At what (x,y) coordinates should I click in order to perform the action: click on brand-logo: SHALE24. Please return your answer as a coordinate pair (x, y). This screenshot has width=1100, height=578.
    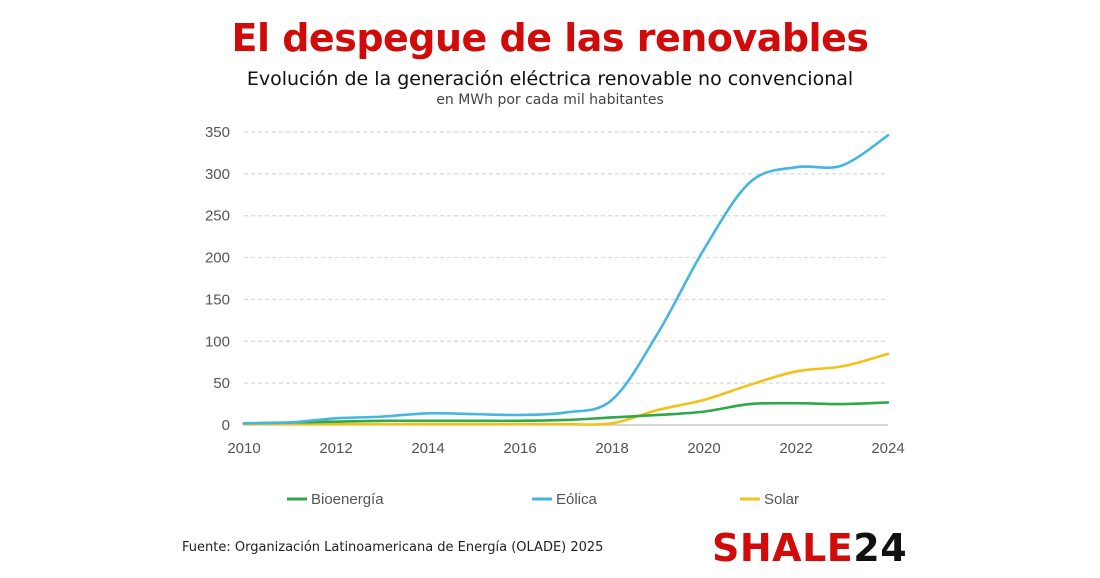
    Looking at the image, I should click on (809, 548).